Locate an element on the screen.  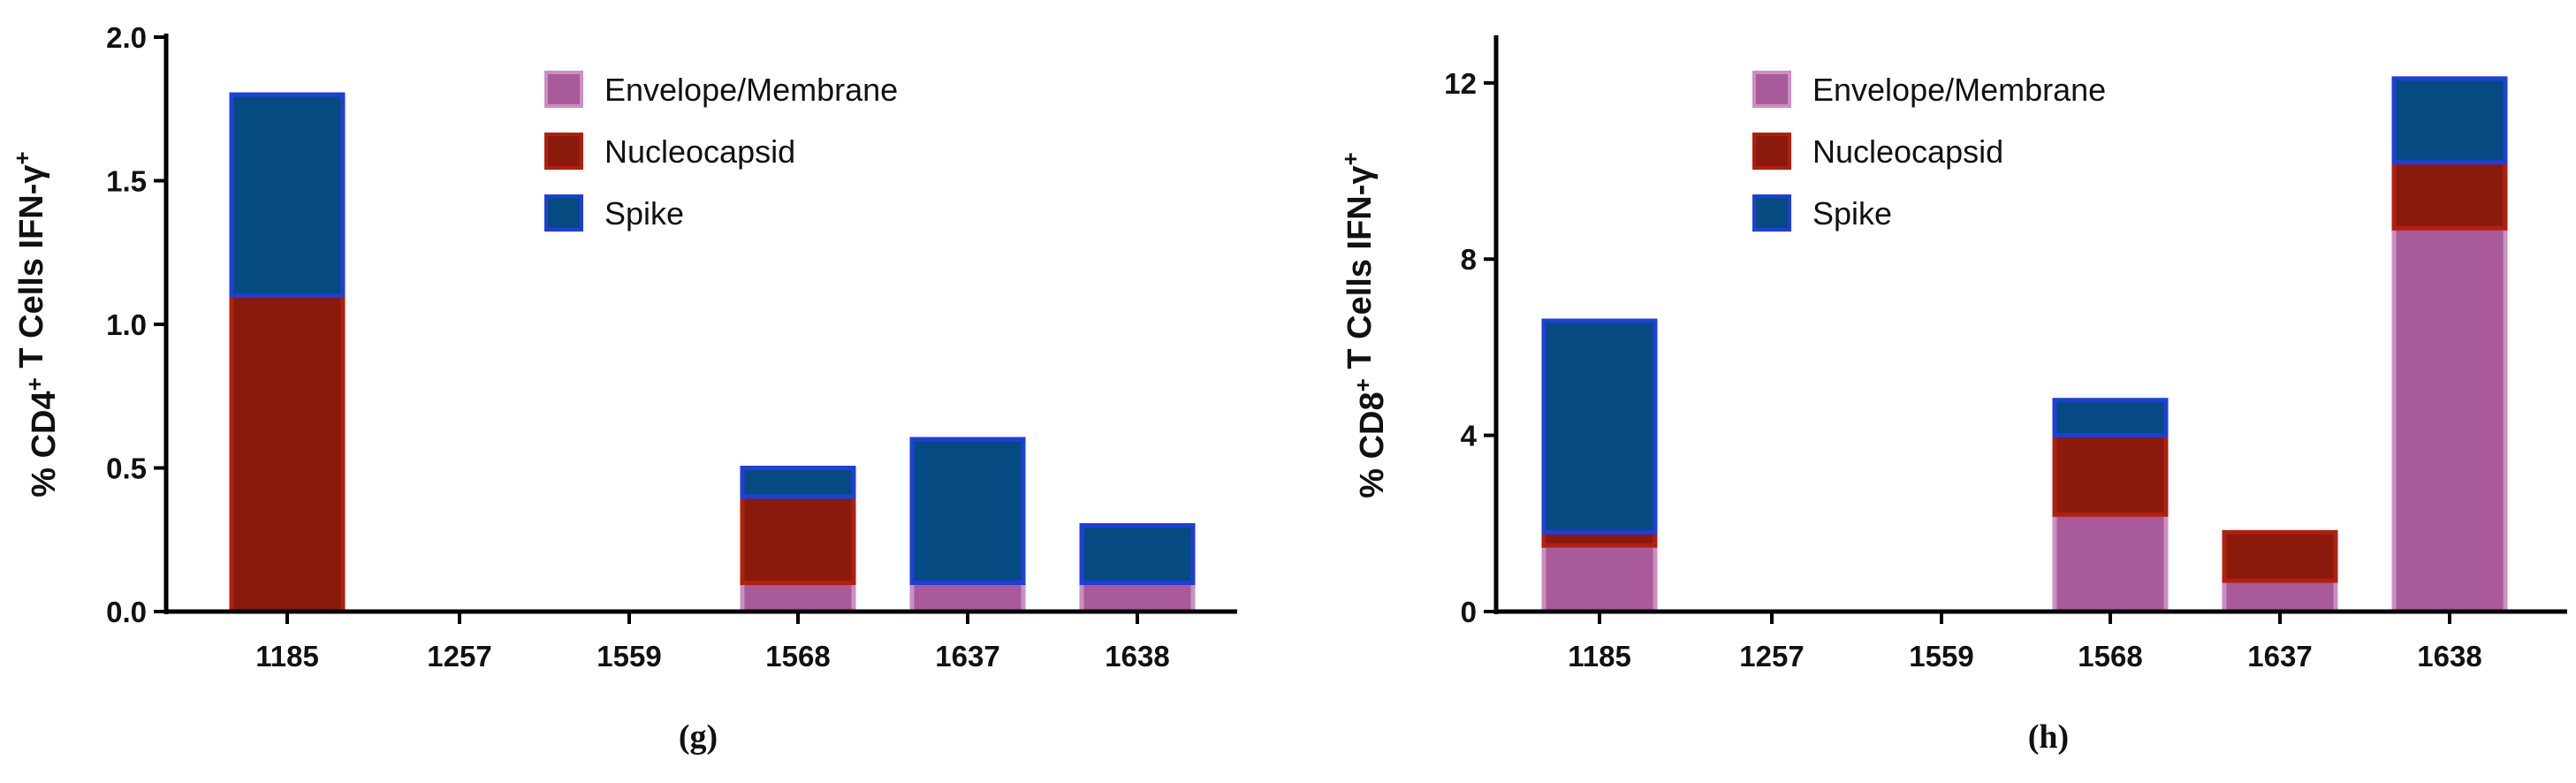
panel-label: (g) is located at coordinates (698, 737).